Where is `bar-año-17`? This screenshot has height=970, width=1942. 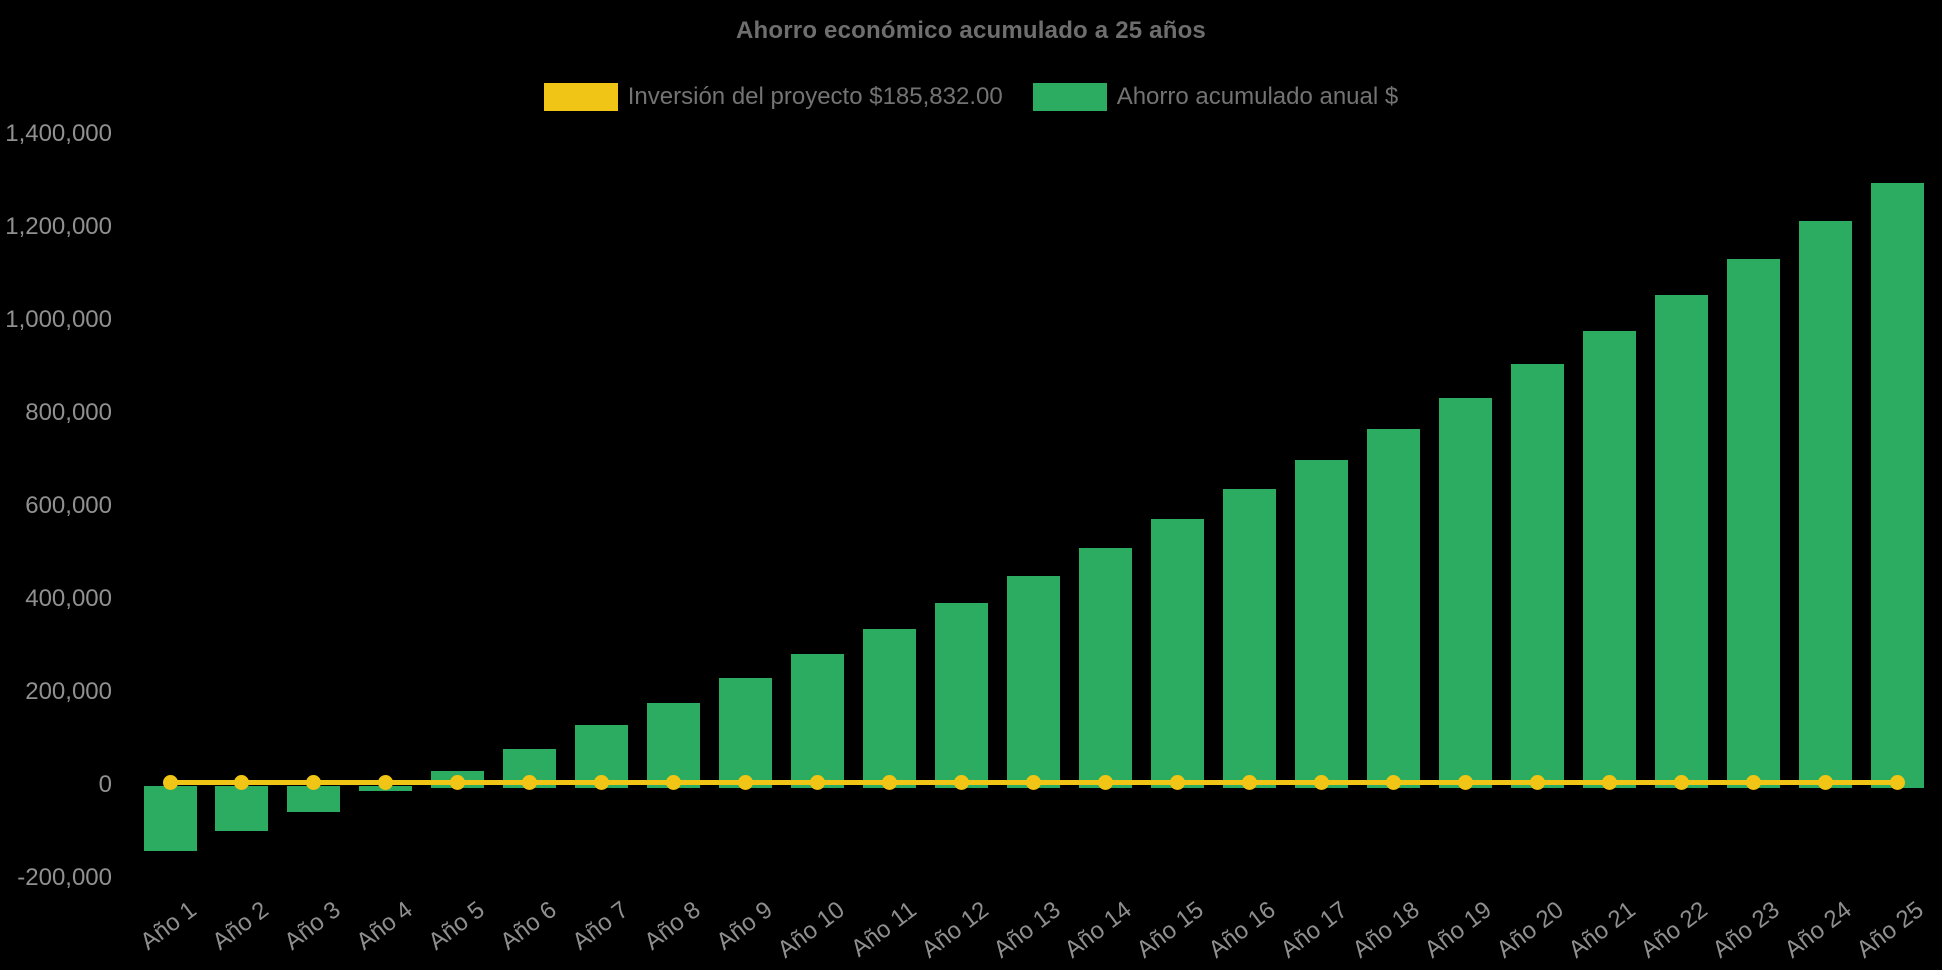
bar-año-17 is located at coordinates (1321, 624).